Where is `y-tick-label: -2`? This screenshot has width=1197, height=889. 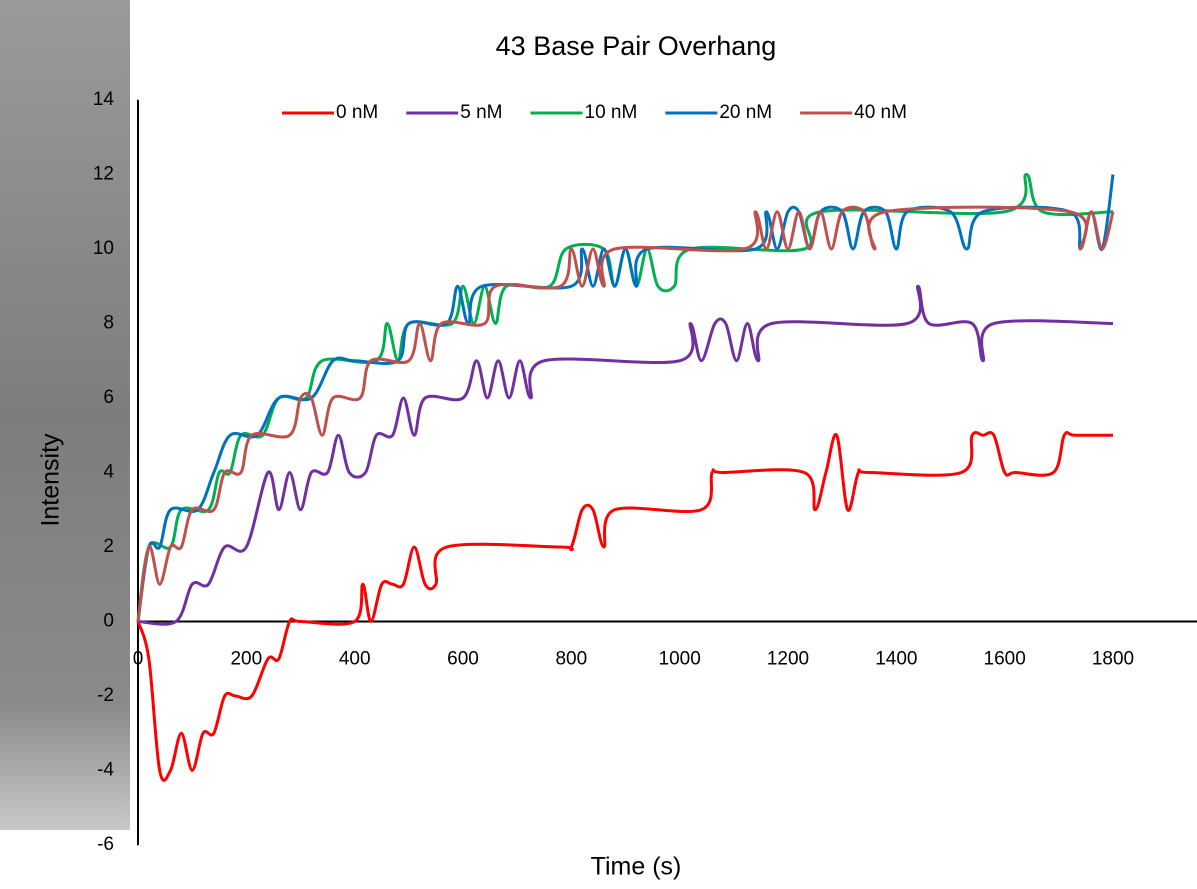 y-tick-label: -2 is located at coordinates (105, 695).